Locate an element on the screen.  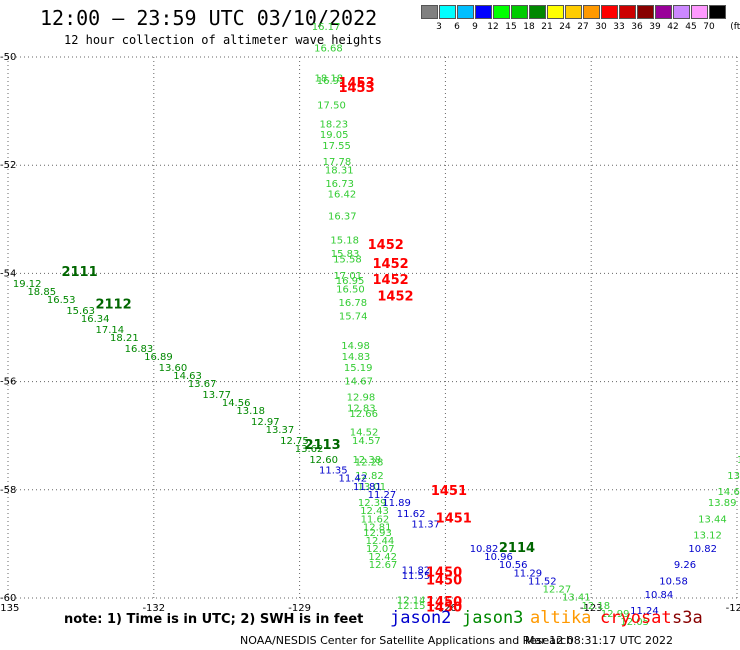
wave-height-value: 17.01 is located at coordinates (347, 276).